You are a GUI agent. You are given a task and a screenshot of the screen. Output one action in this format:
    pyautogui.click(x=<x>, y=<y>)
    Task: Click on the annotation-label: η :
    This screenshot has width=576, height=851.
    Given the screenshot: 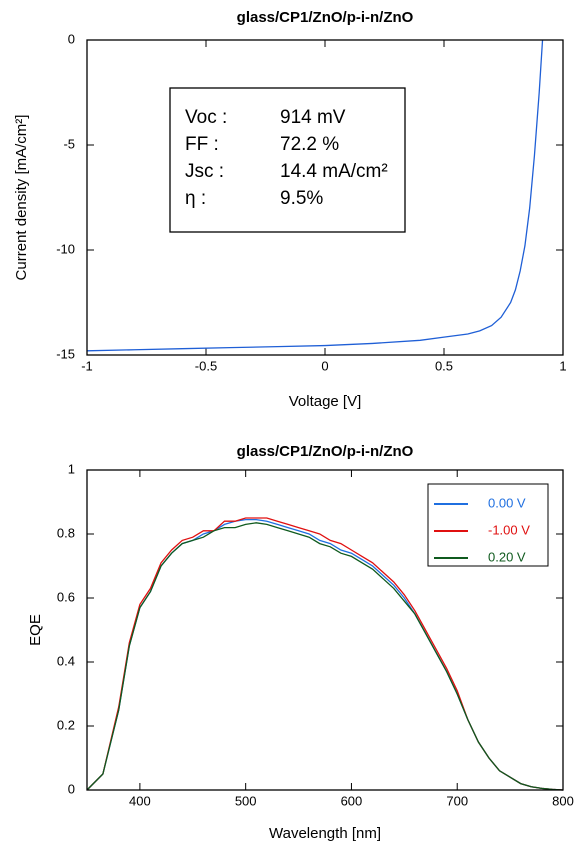 What is the action you would take?
    pyautogui.click(x=195, y=198)
    